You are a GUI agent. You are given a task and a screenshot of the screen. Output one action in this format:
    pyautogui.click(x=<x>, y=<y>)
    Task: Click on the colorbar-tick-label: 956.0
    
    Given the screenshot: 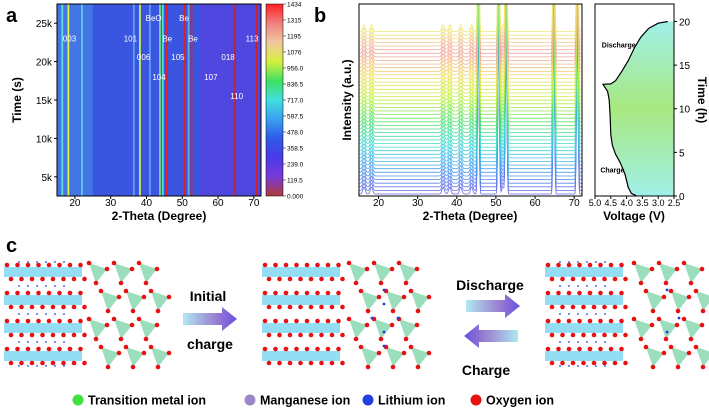 What is the action you would take?
    pyautogui.click(x=295, y=69)
    